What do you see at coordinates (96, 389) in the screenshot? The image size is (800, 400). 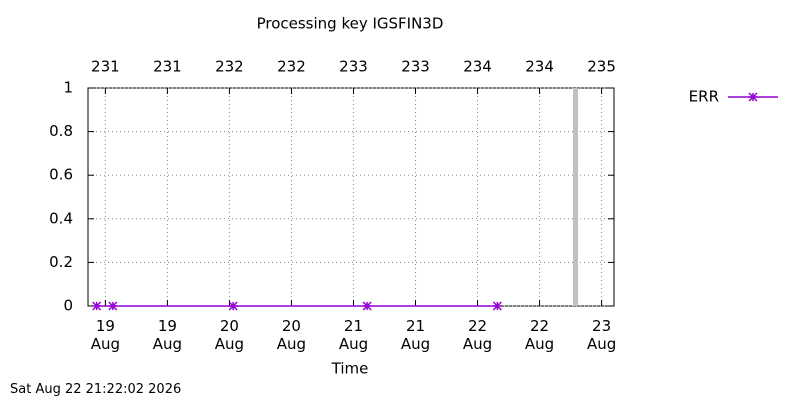 I see `footer: Sat Aug 22 21:22:02 2026` at bounding box center [96, 389].